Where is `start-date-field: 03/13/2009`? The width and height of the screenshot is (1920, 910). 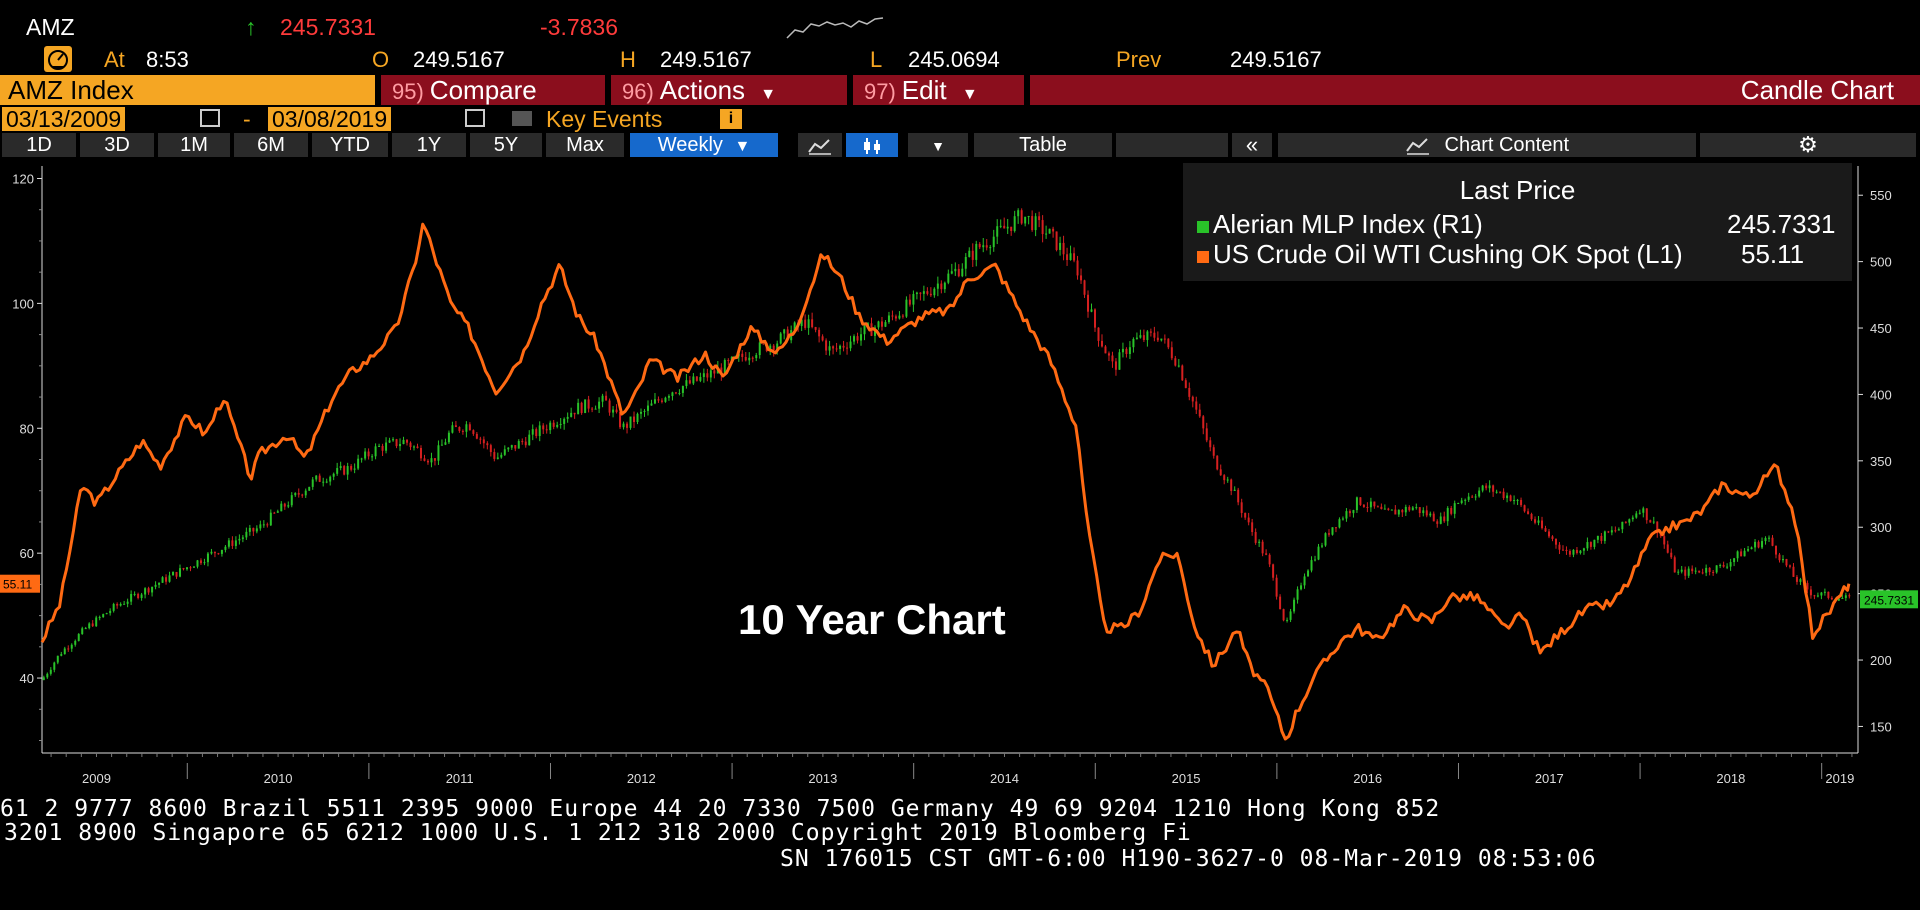
start-date-field: 03/13/2009 is located at coordinates (64, 119).